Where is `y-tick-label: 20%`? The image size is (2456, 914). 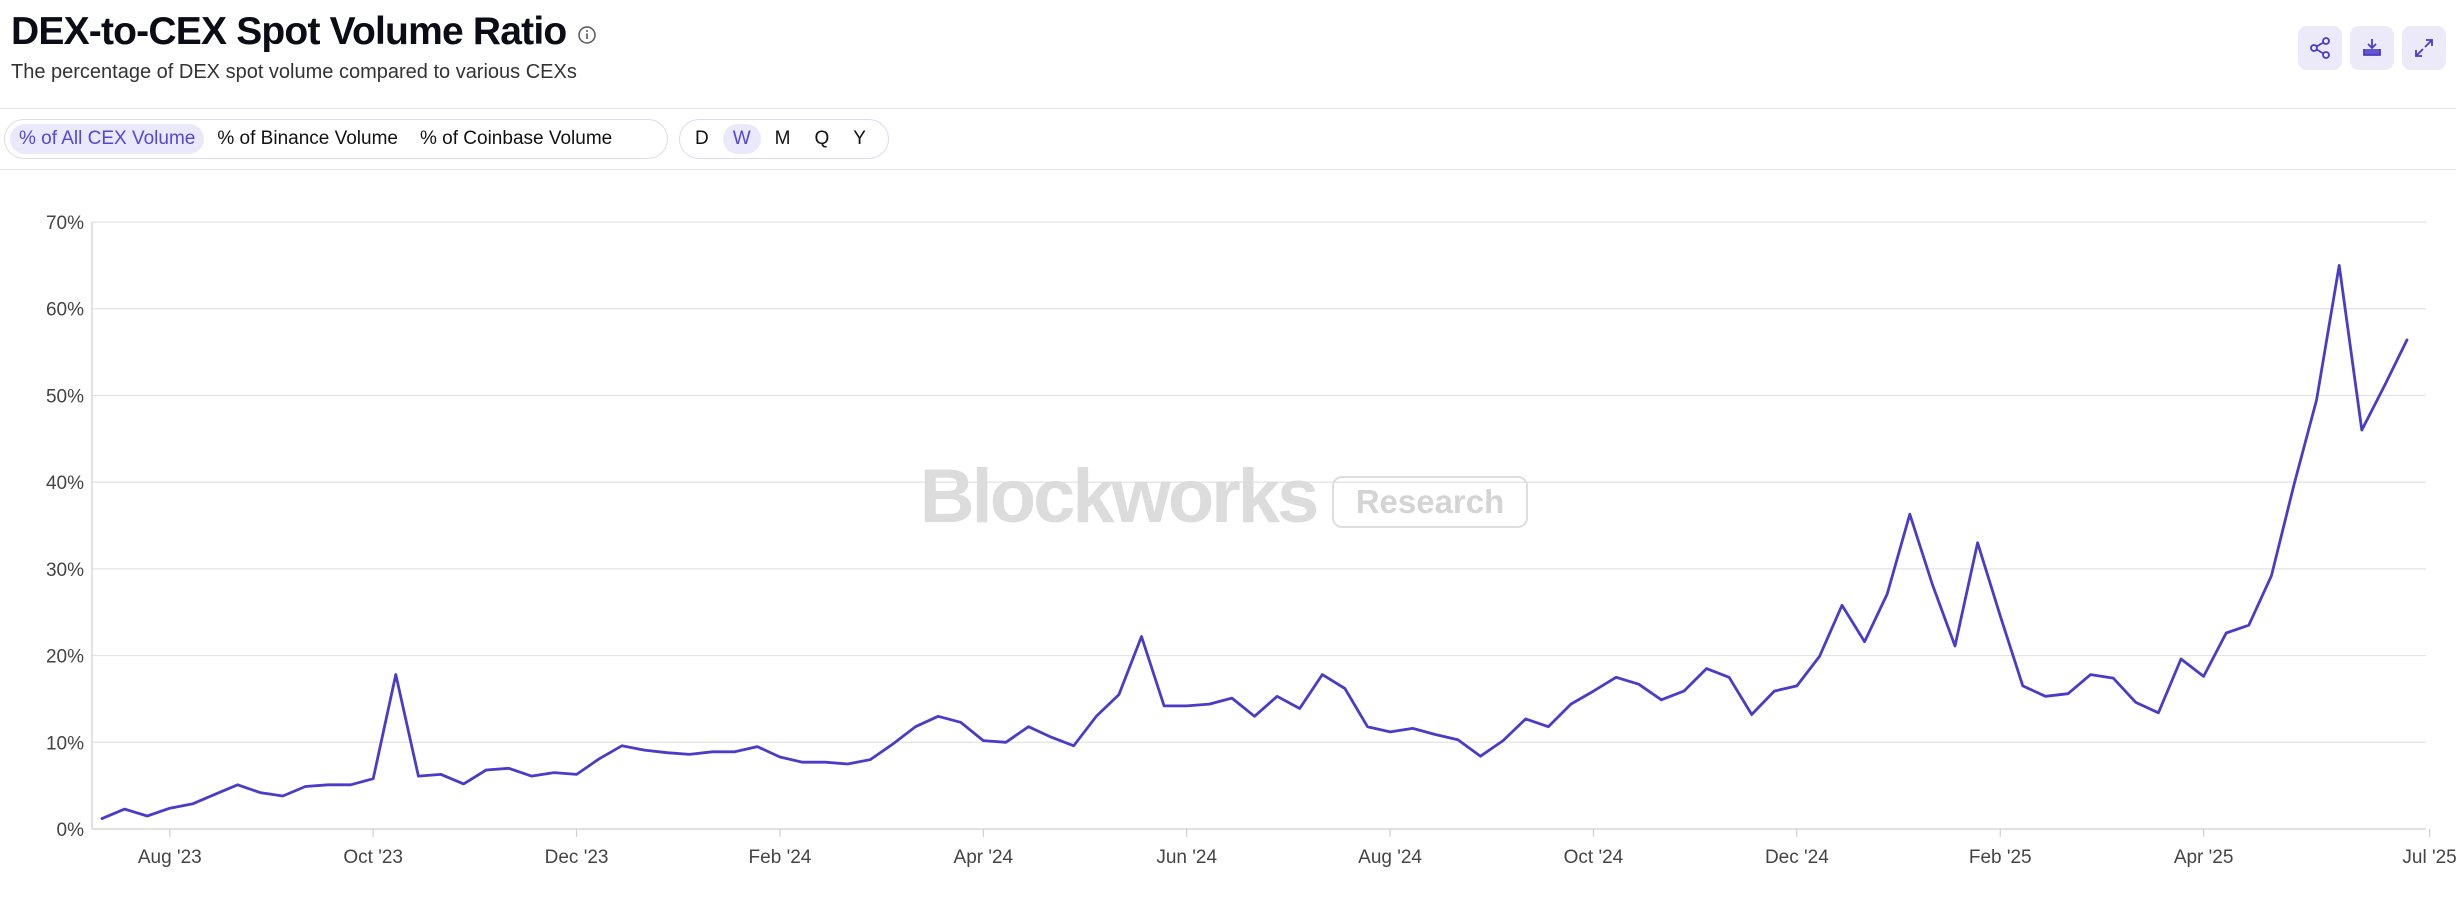
y-tick-label: 20% is located at coordinates (65, 657).